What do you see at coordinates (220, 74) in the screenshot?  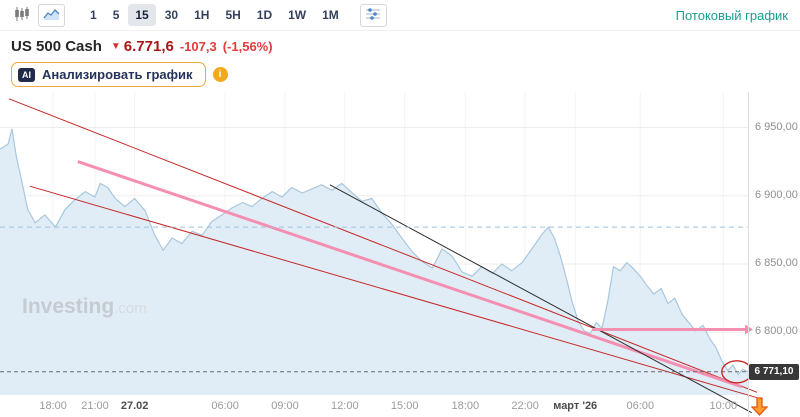 I see `info-icon: i` at bounding box center [220, 74].